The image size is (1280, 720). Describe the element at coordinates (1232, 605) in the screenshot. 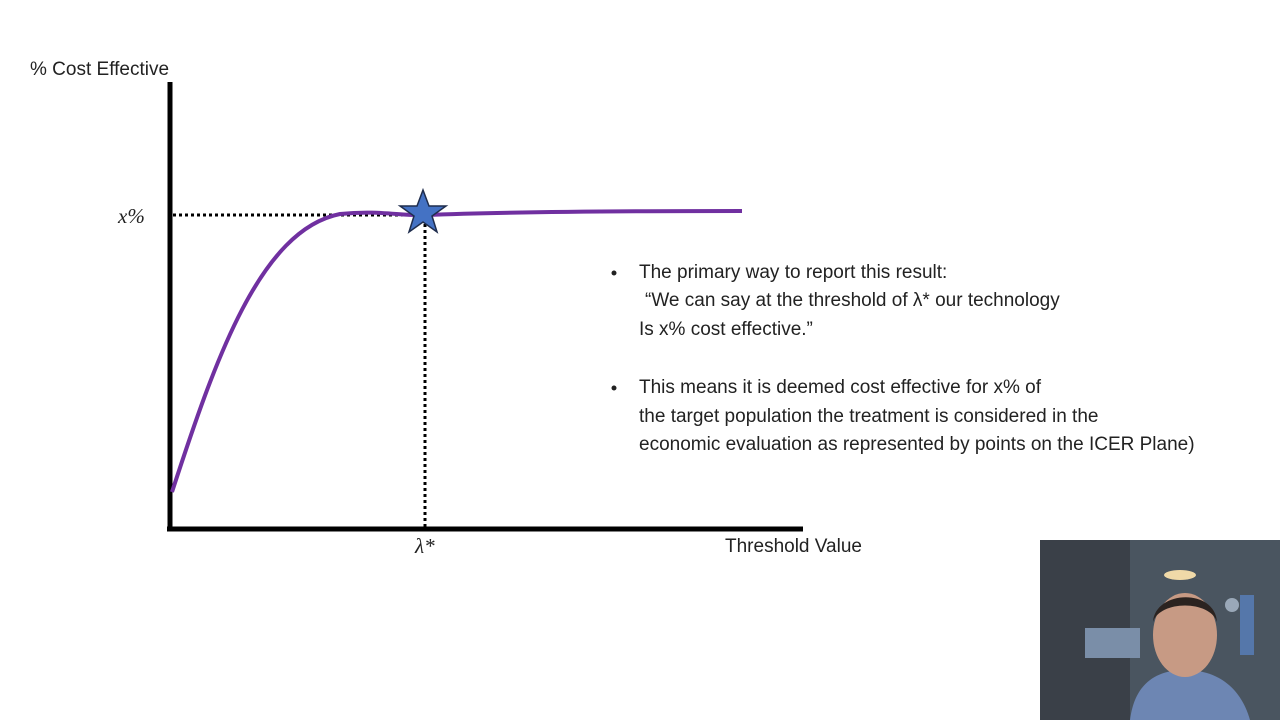

I see `webcam-clock` at that location.